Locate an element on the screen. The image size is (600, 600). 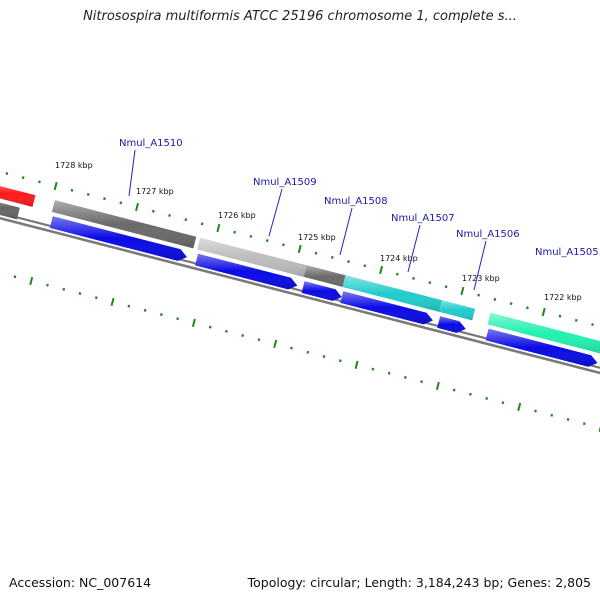
feature-lower-1-shine is located at coordinates (10, 211).